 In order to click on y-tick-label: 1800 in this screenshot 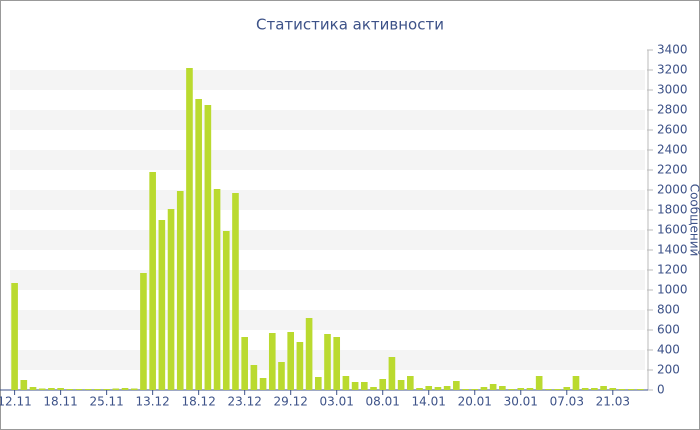, I will do `click(672, 210)`.